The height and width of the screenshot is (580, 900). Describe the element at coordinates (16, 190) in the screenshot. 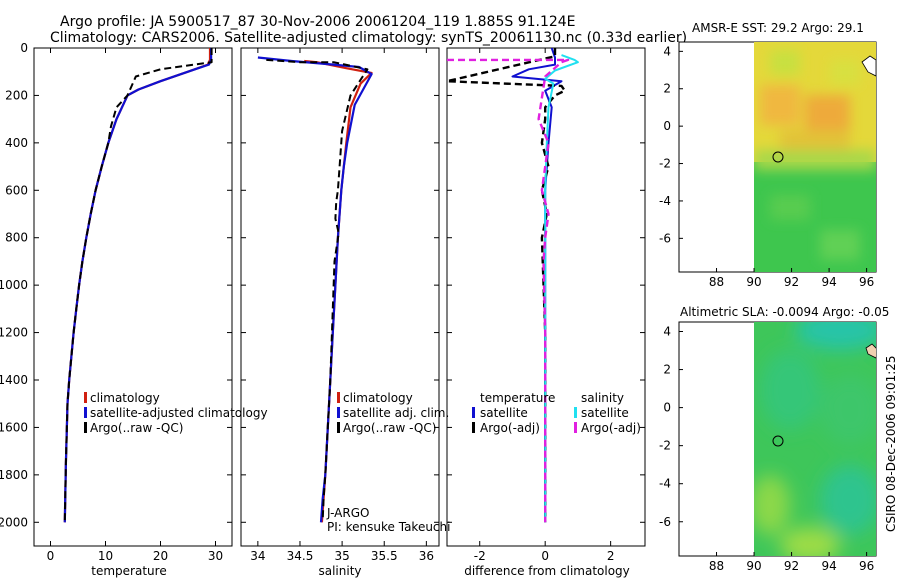

I see `y-tick-label: 600` at that location.